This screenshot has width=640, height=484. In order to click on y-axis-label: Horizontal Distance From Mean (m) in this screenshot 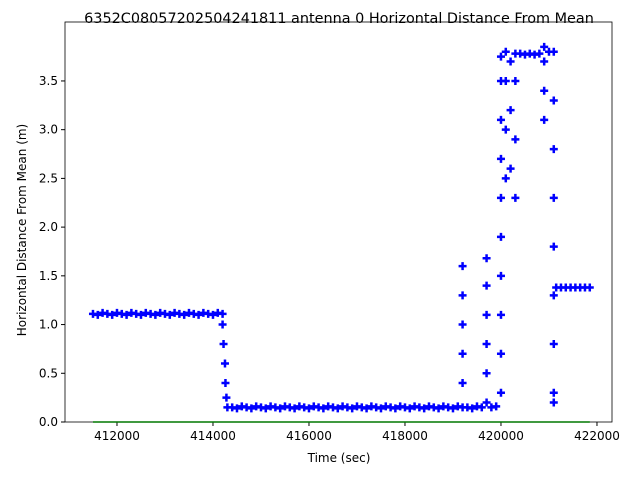, I will do `click(22, 230)`.